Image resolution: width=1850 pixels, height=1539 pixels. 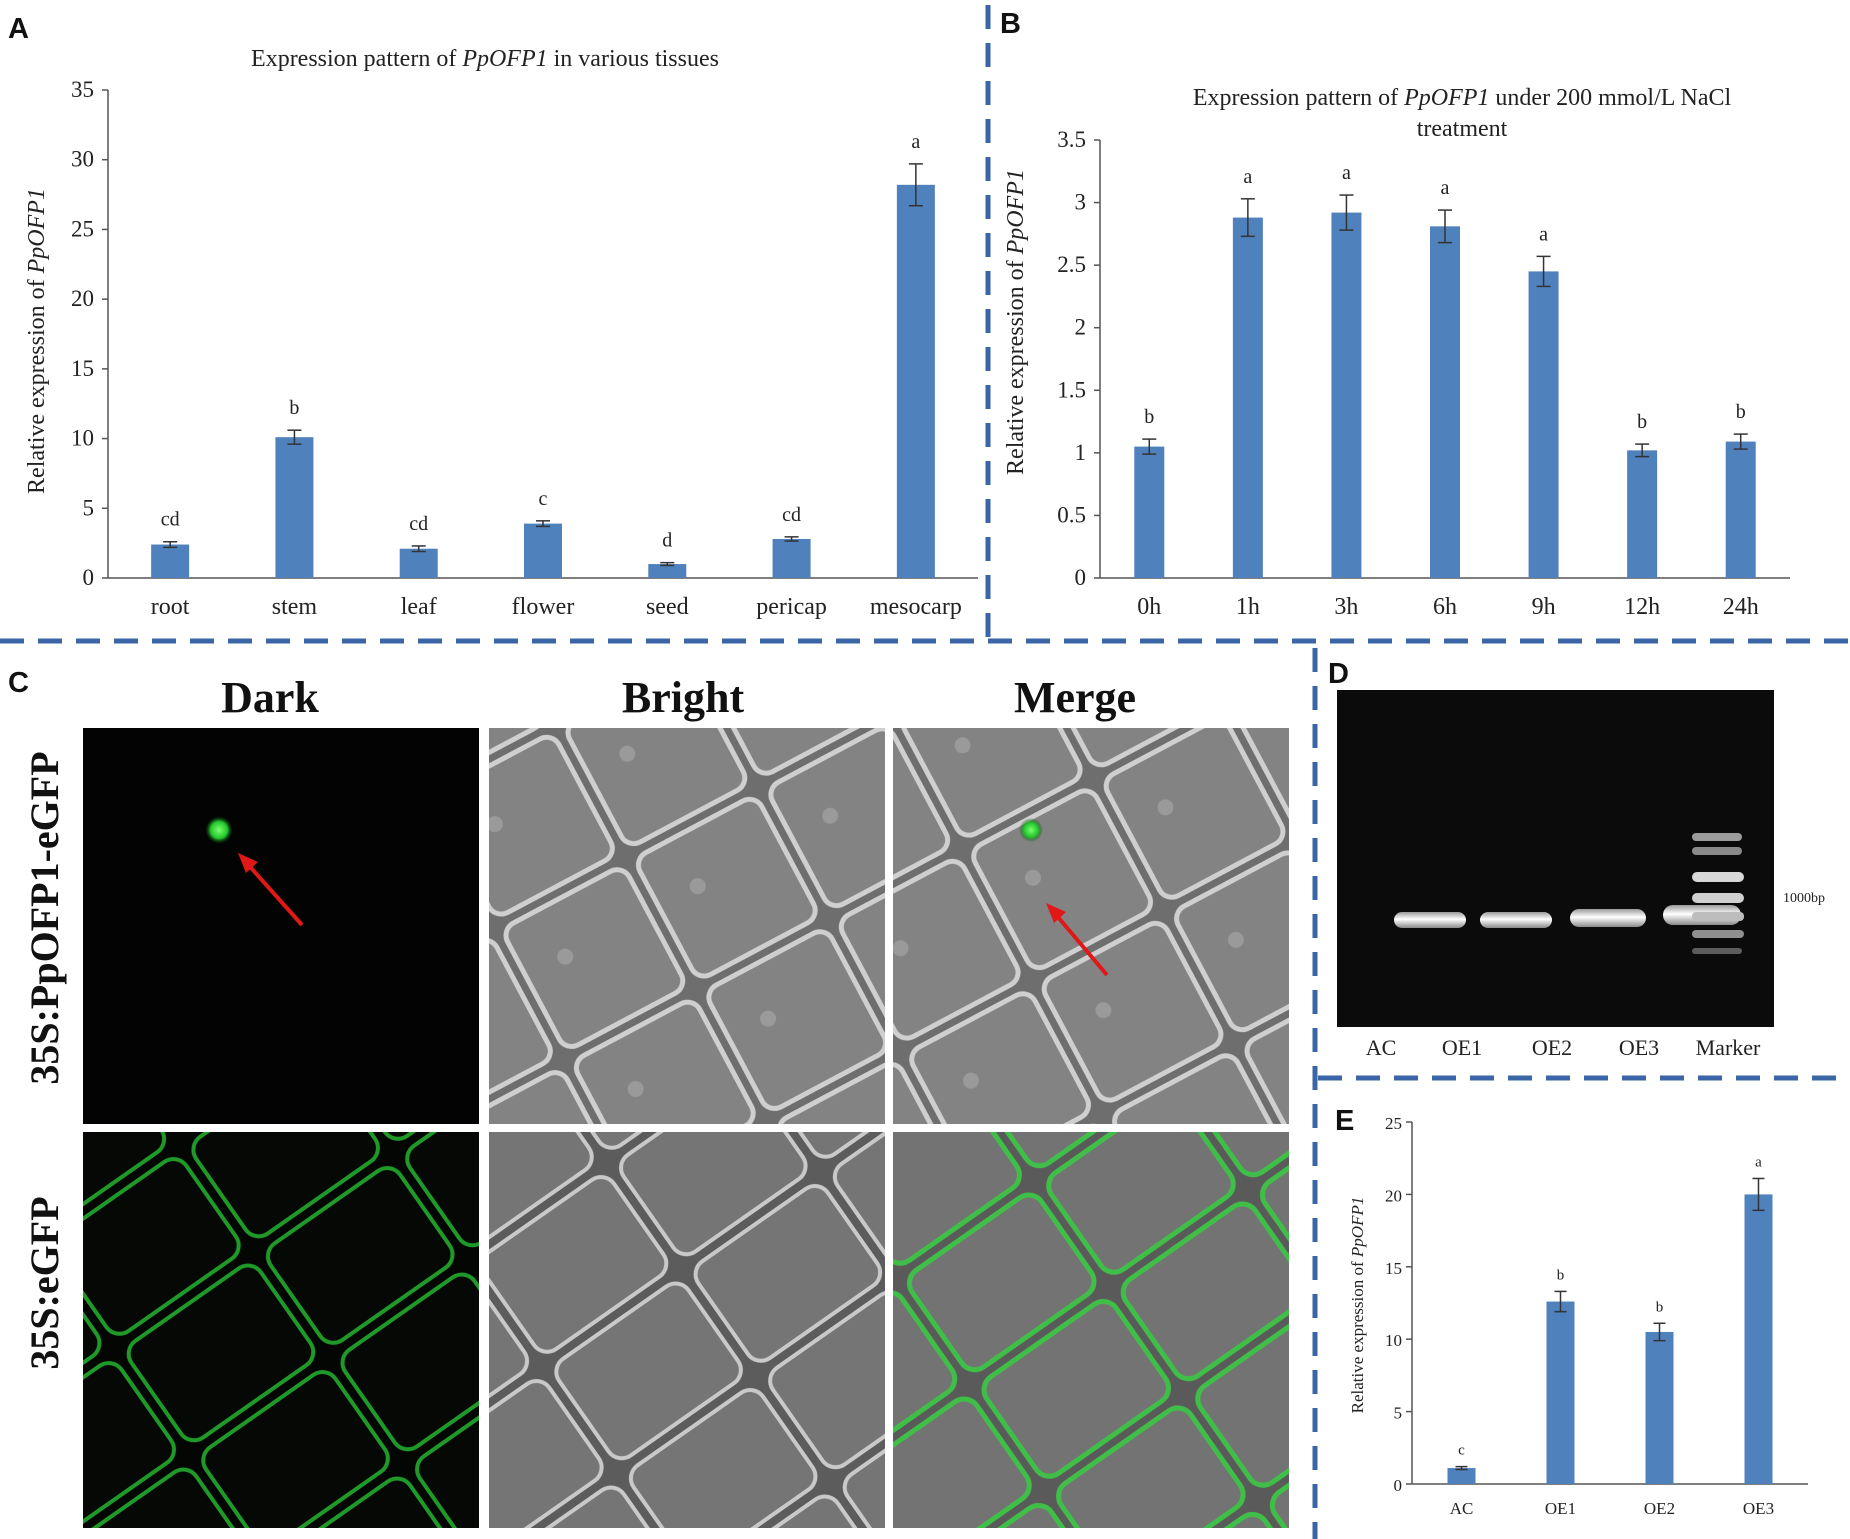 What do you see at coordinates (294, 408) in the screenshot?
I see `chart-a-significance-label: b` at bounding box center [294, 408].